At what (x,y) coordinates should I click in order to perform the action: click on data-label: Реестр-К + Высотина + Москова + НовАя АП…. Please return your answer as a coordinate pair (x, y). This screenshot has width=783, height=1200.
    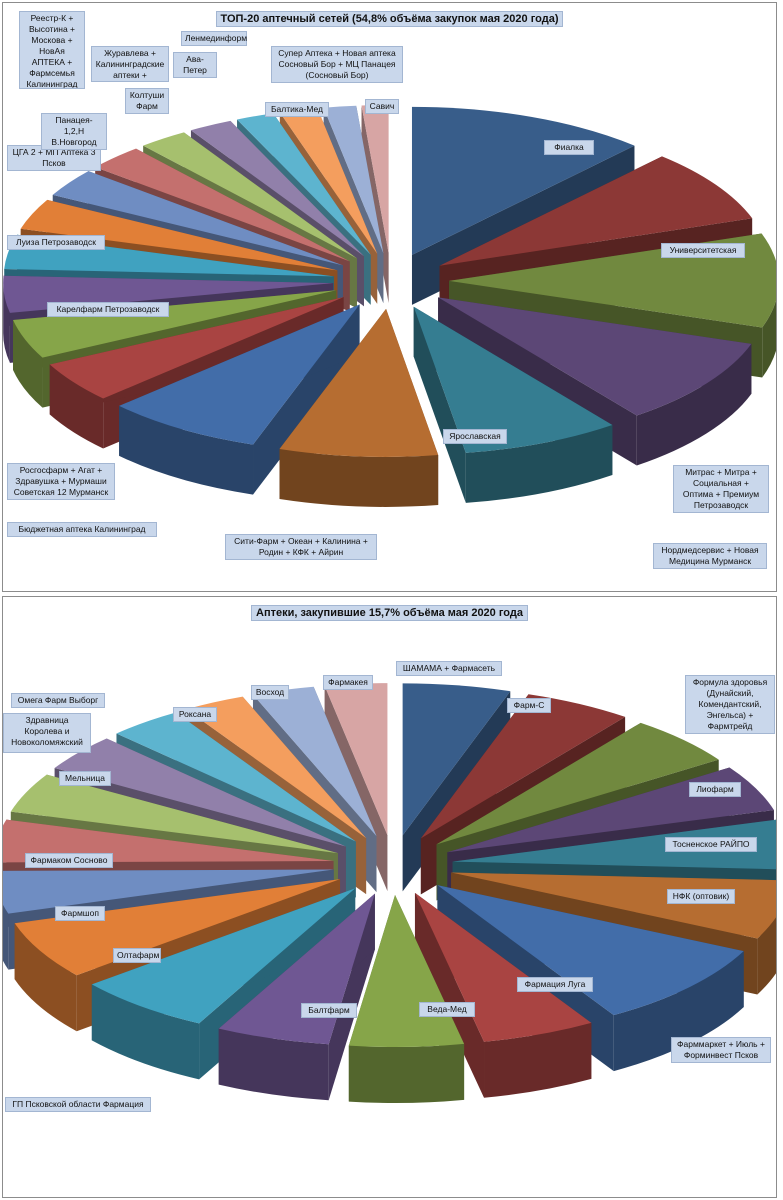
    Looking at the image, I should click on (52, 50).